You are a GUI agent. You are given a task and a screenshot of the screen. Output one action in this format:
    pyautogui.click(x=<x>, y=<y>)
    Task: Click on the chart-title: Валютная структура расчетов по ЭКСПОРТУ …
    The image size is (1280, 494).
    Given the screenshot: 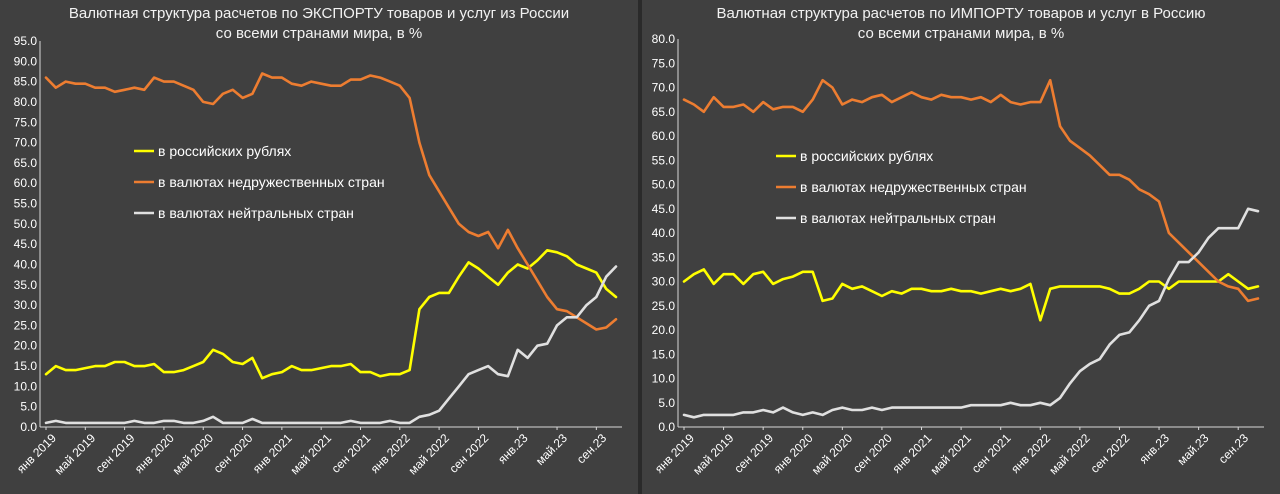 What is the action you would take?
    pyautogui.click(x=319, y=24)
    